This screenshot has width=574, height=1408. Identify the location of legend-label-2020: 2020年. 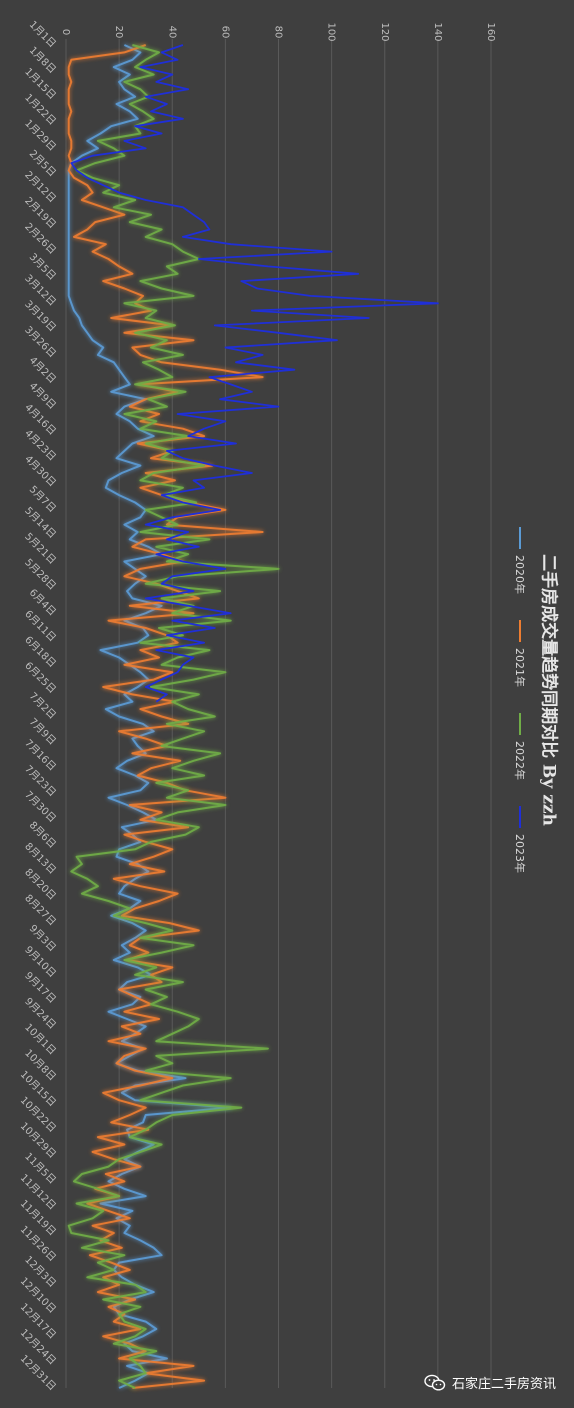
(519, 574).